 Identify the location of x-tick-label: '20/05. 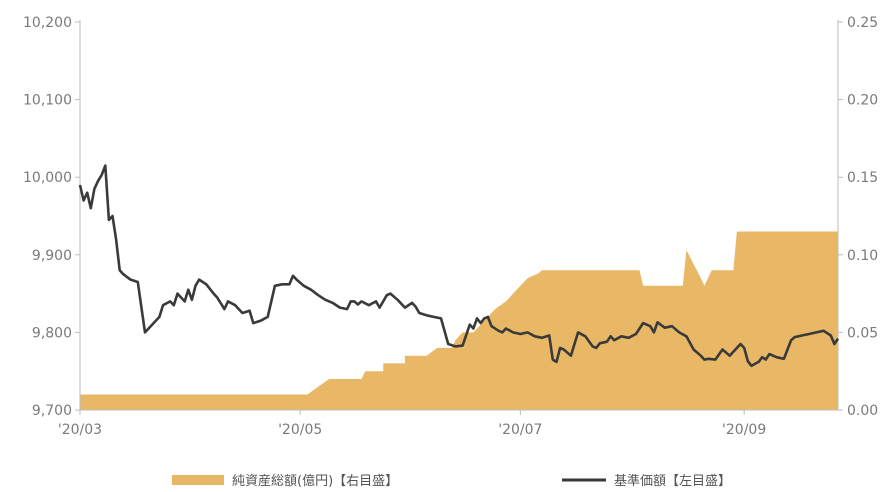
(300, 430).